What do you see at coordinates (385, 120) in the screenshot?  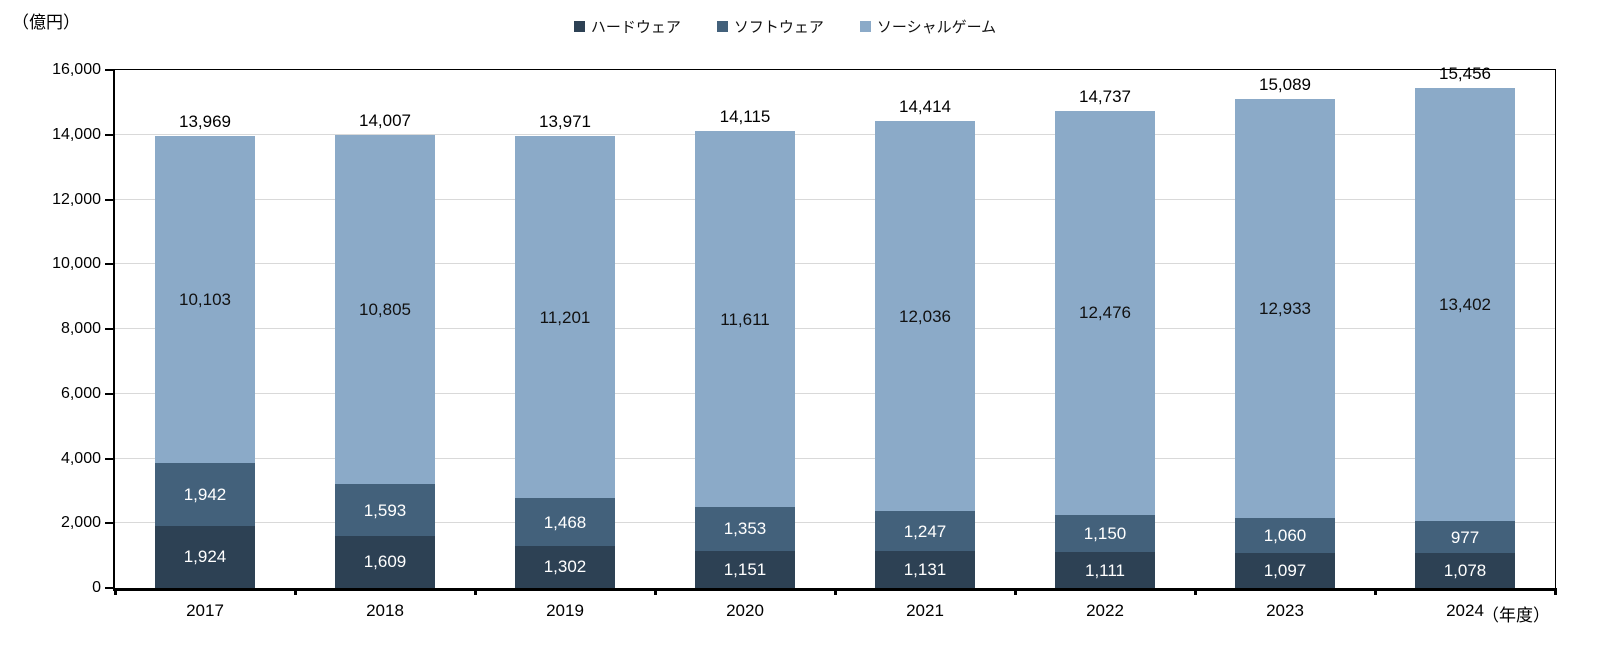 I see `bar-total-label: 14,007` at bounding box center [385, 120].